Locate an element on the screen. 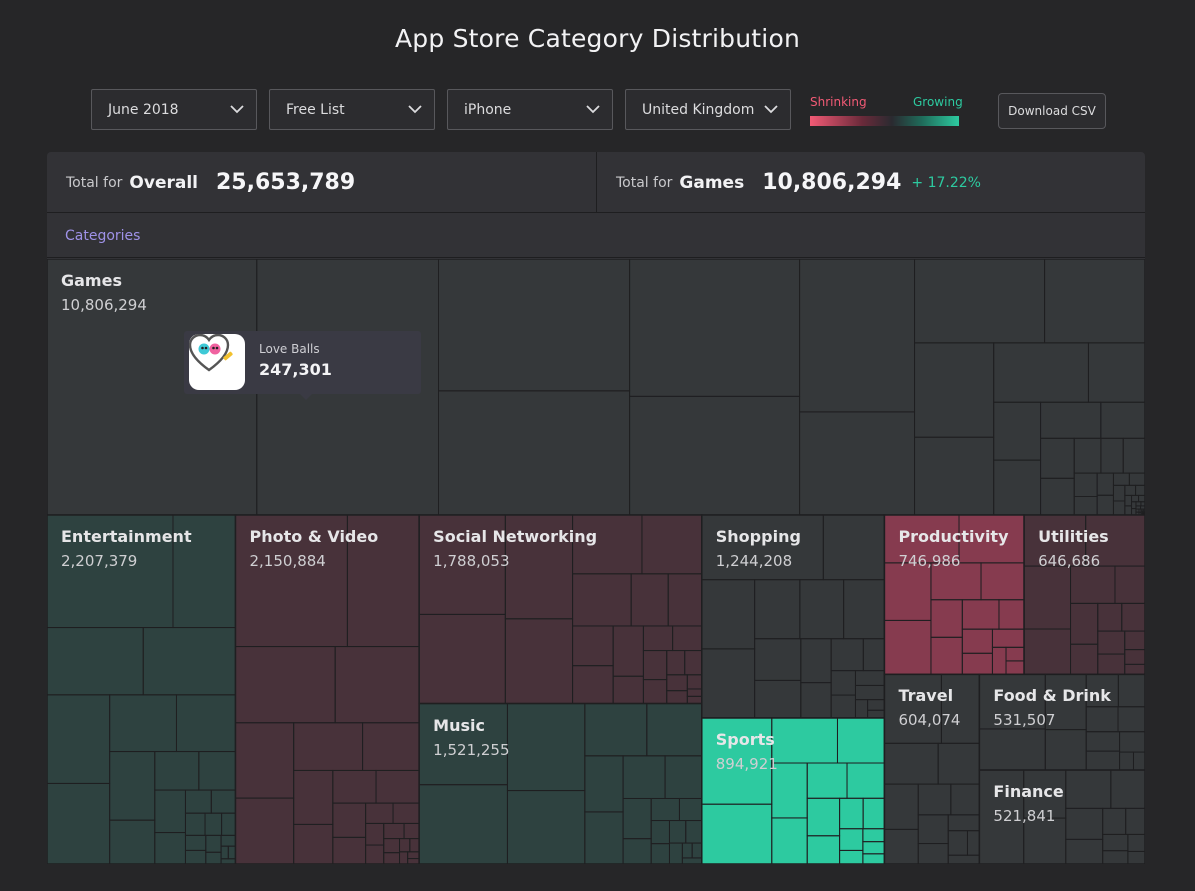  treemap-block-productivity-area is located at coordinates (954, 595).